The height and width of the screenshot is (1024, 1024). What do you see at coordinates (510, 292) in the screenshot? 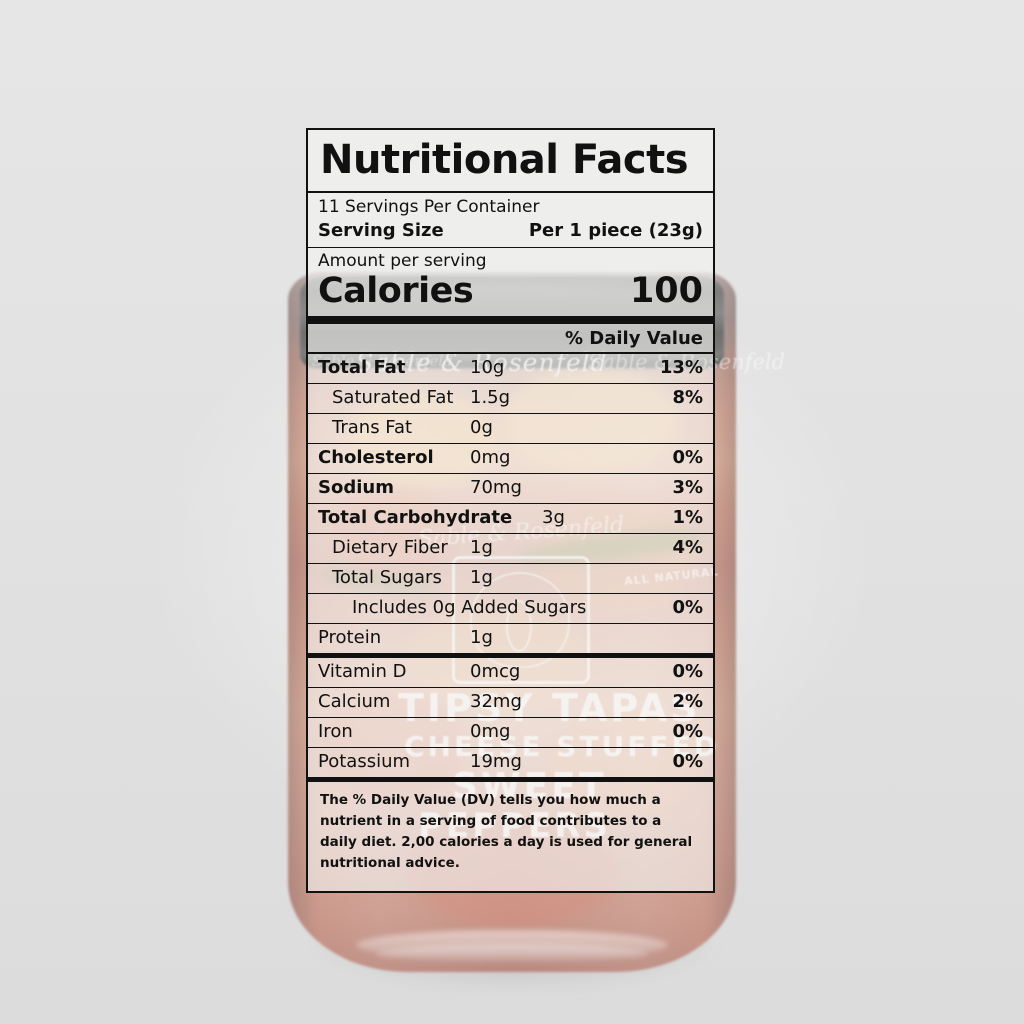
I see `calories-row: Calories 100` at bounding box center [510, 292].